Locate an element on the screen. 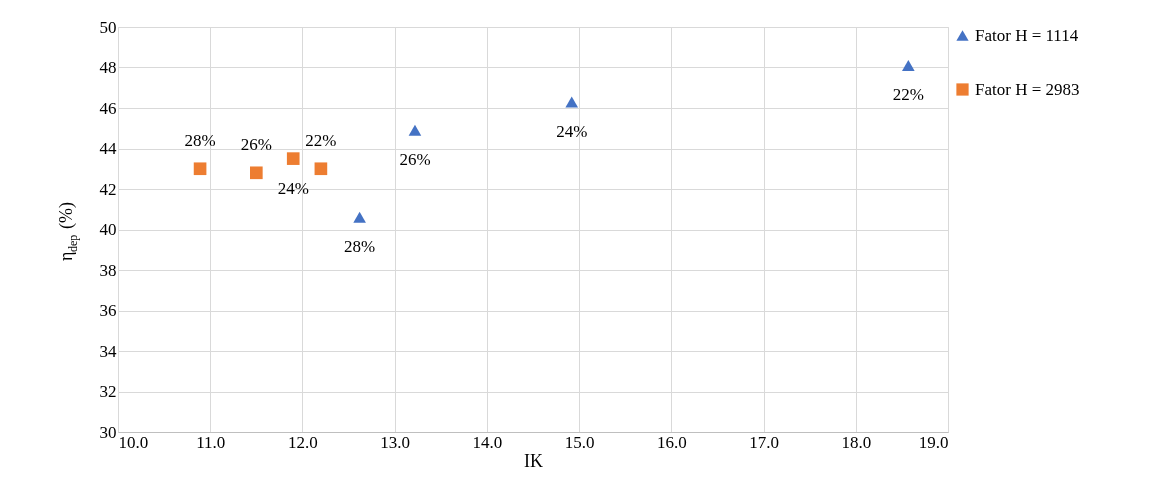 This screenshot has height=502, width=1172. x-tick-label: 12.0 is located at coordinates (303, 442).